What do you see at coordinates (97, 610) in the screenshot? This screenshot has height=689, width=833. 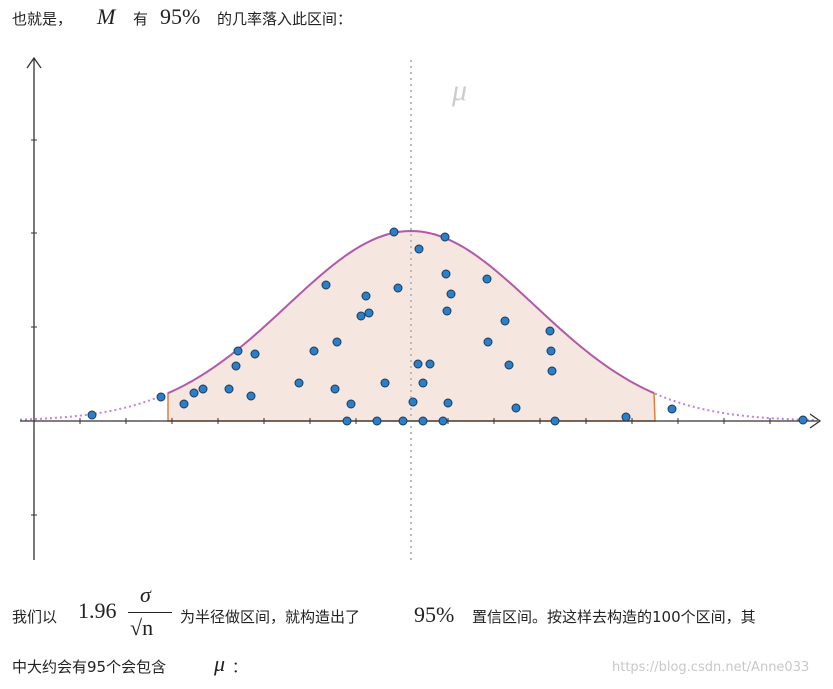 I see `math: 1.96` at bounding box center [97, 610].